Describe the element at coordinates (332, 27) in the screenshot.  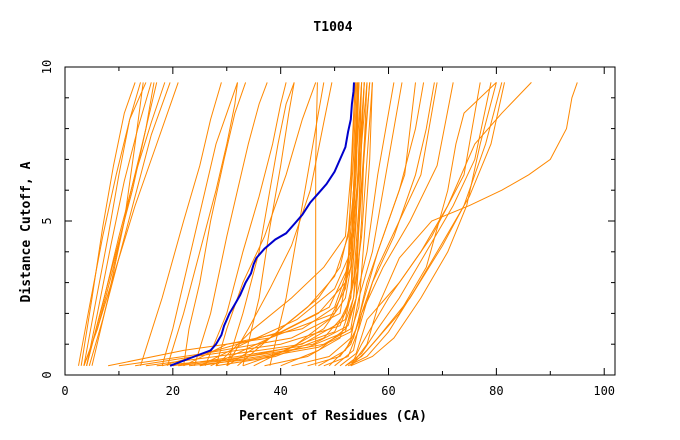
I see `chart-title: T1004` at that location.